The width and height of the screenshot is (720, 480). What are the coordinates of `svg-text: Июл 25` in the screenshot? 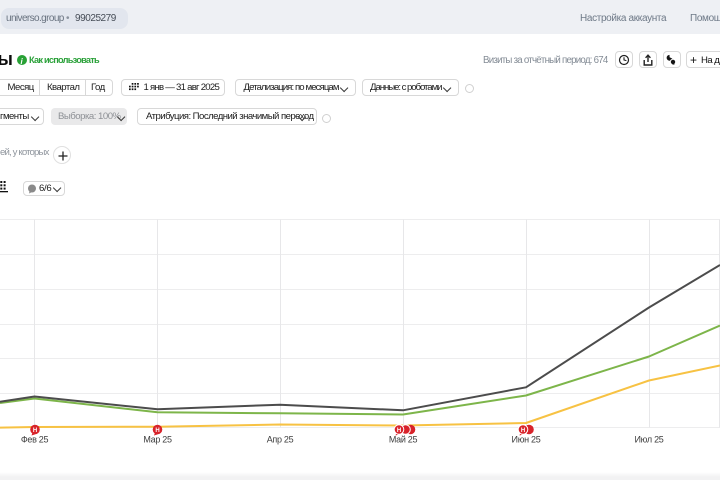 It's located at (649, 440).